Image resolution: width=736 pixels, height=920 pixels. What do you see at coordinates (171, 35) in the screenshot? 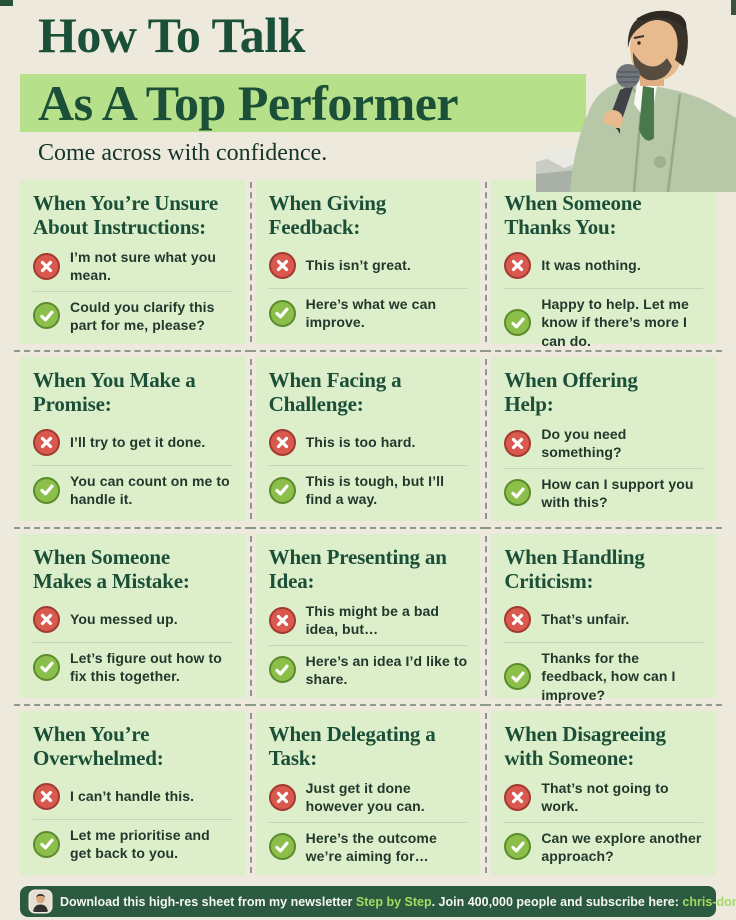
I see `page-title-line1: How To Talk` at bounding box center [171, 35].